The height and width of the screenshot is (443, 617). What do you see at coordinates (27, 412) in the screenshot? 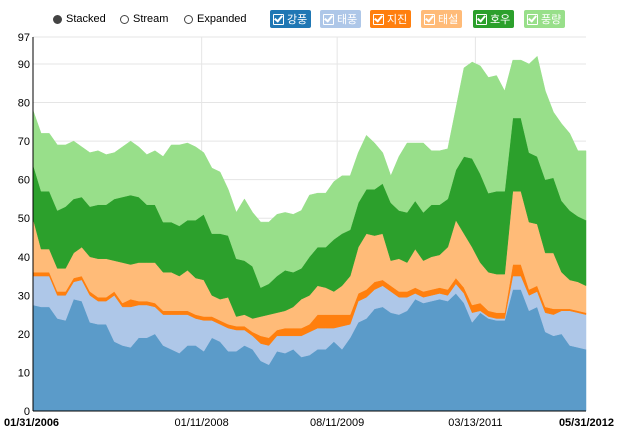
I see `y-tick-label: 0` at bounding box center [27, 412].